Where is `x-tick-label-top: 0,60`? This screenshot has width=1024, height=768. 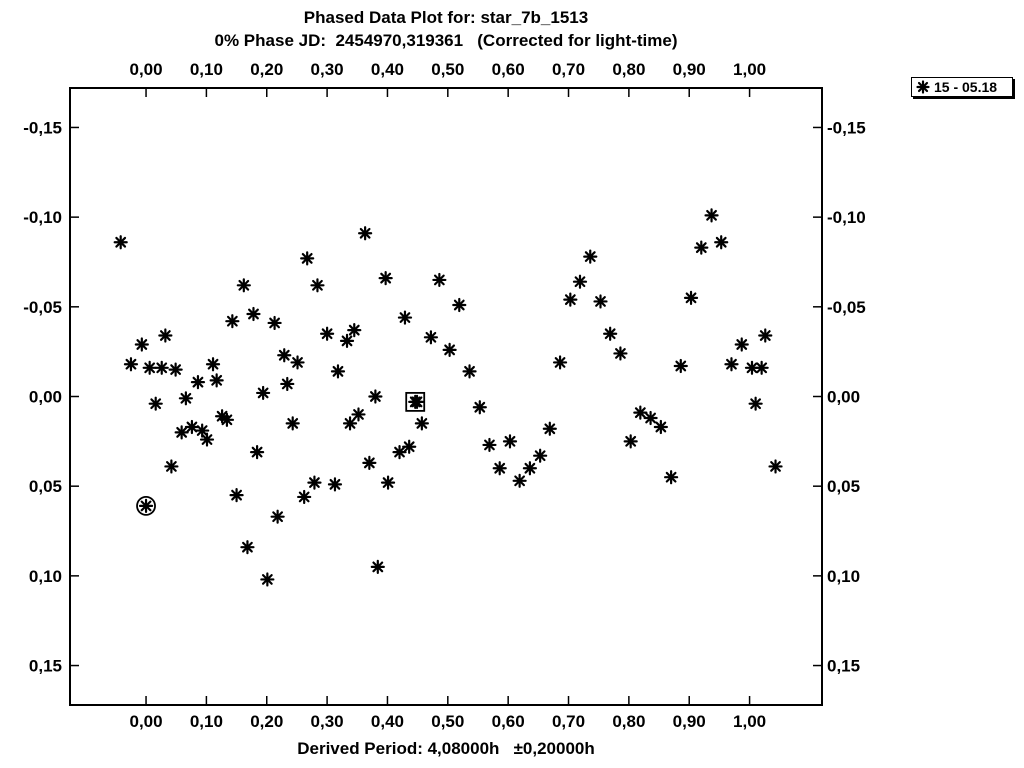 x-tick-label-top: 0,60 is located at coordinates (508, 69).